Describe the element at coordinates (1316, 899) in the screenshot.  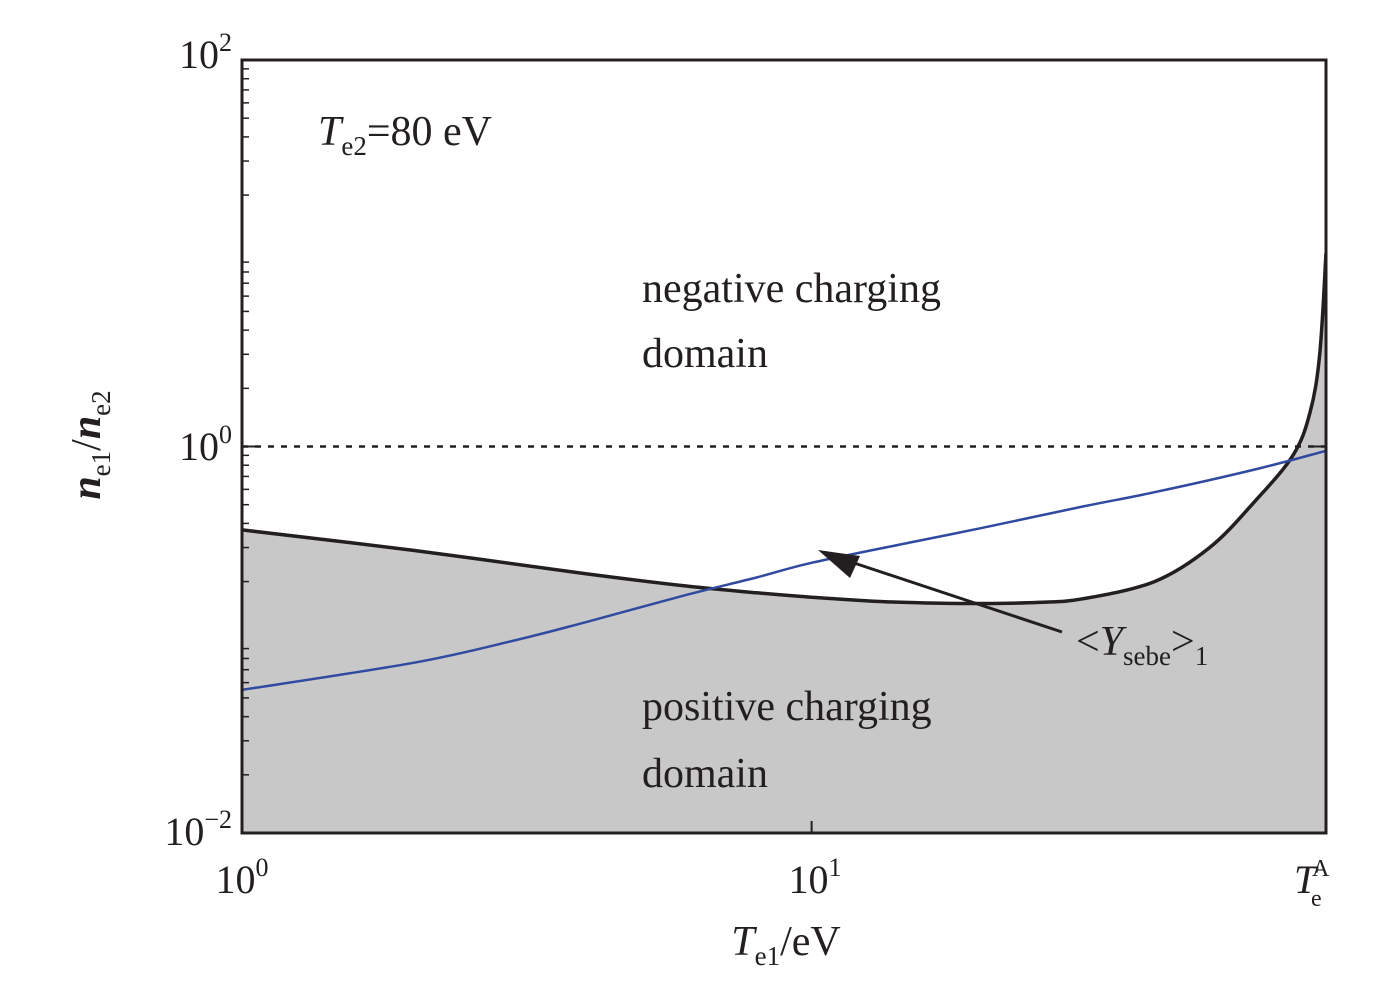
I see `svg-text: e` at that location.